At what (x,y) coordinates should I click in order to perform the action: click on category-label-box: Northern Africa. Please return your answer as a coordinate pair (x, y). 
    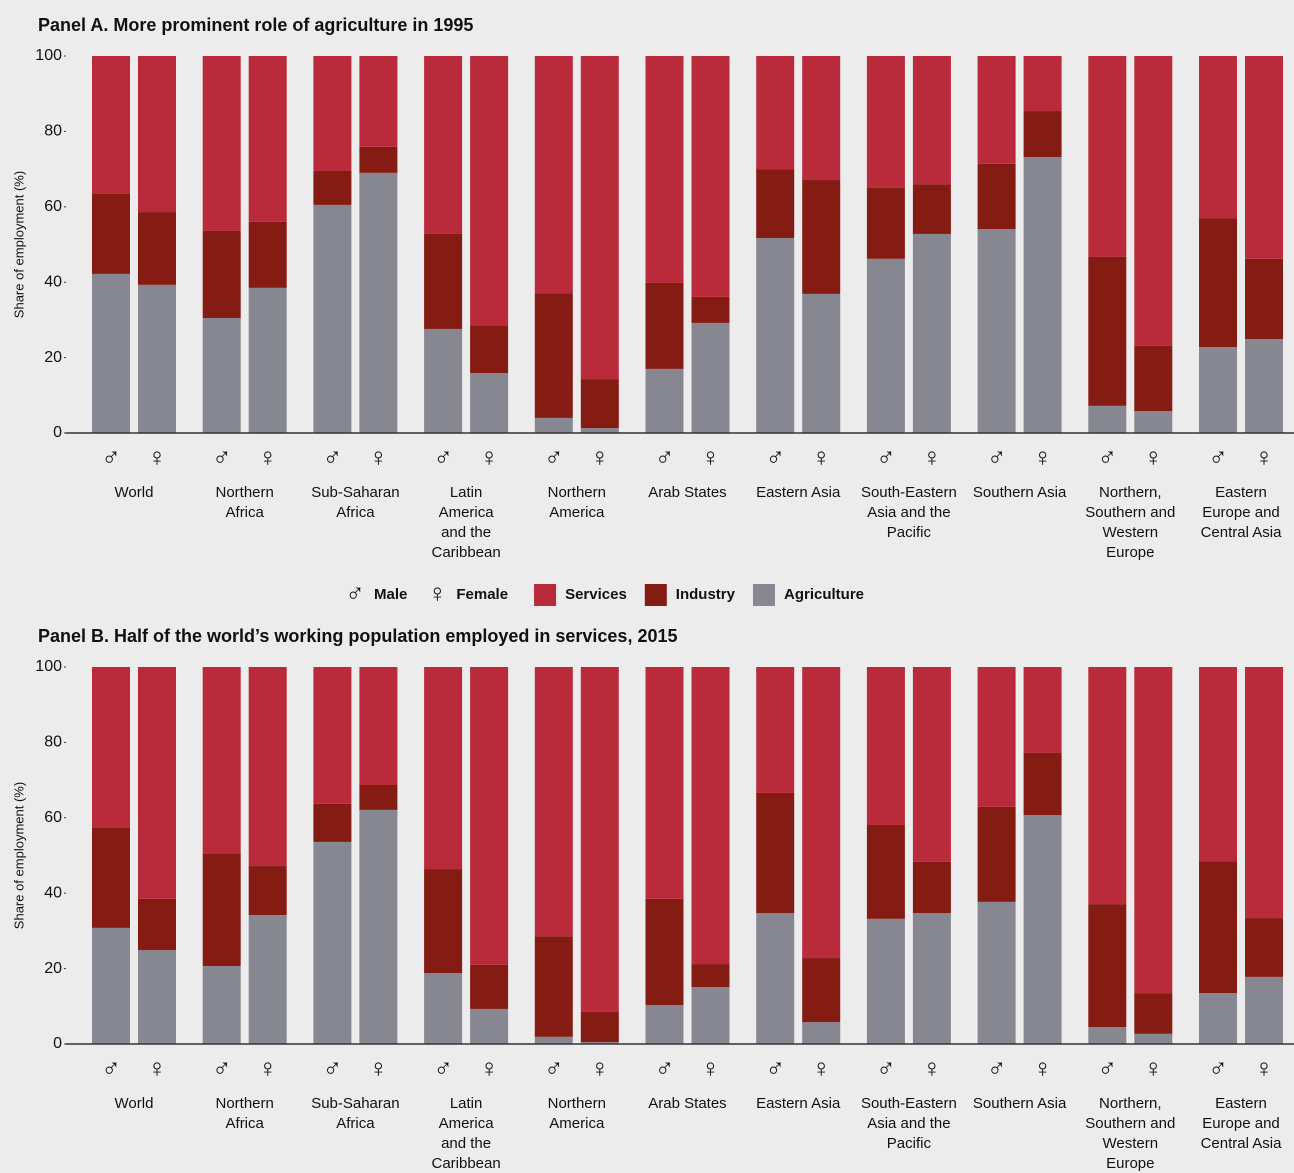
    Looking at the image, I should click on (244, 1113).